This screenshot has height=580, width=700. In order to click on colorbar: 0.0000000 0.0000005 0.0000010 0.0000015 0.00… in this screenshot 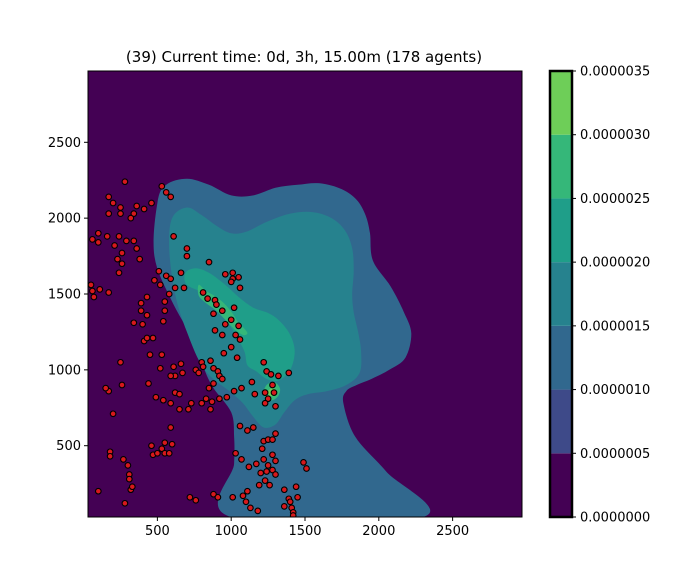, I will do `click(599, 295)`.